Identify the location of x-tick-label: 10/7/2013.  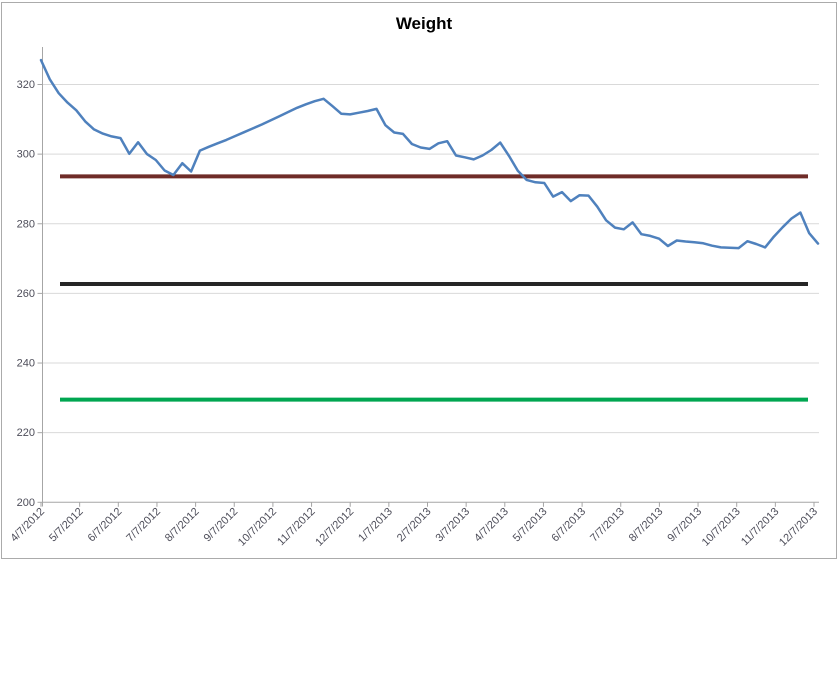
(721, 527).